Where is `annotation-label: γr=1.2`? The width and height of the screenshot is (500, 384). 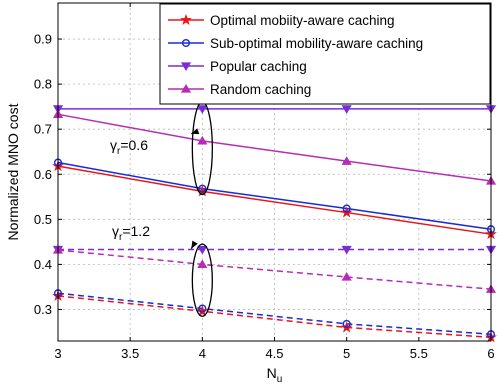 annotation-label: γr=1.2 is located at coordinates (131, 233).